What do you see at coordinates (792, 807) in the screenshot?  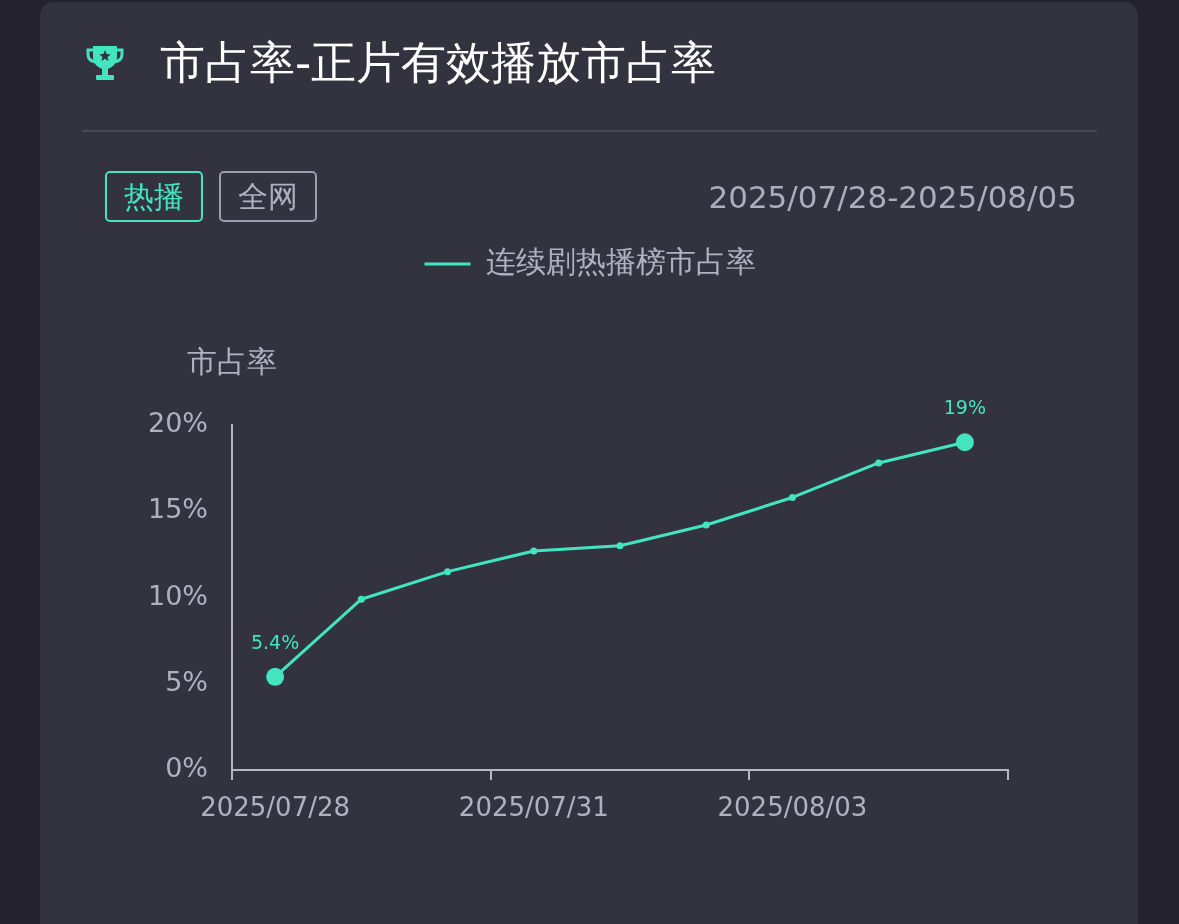 I see `x-tick-label: 2025/08/03` at bounding box center [792, 807].